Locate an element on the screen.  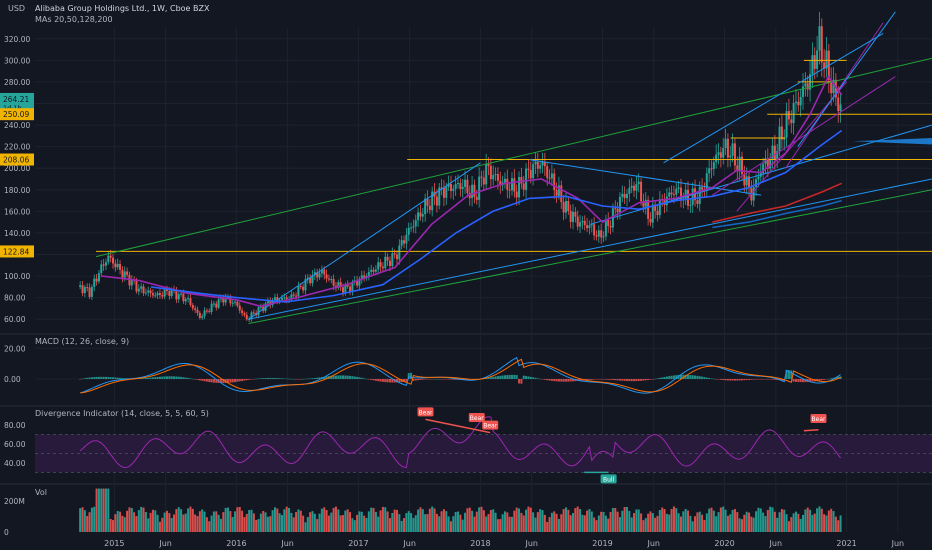
time-tick-label: 2018 is located at coordinates (480, 543).